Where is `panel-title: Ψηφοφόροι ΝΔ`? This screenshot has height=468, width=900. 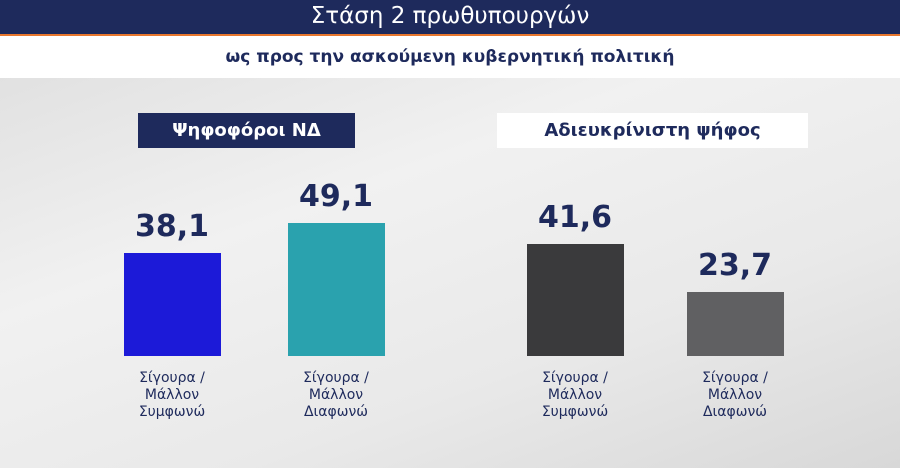 panel-title: Ψηφοφόροι ΝΔ is located at coordinates (246, 130).